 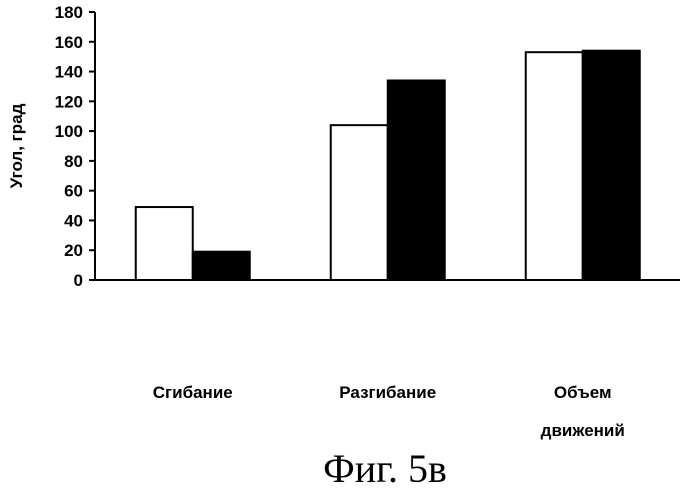 What do you see at coordinates (69, 12) in the screenshot?
I see `y-tick-label: 180` at bounding box center [69, 12].